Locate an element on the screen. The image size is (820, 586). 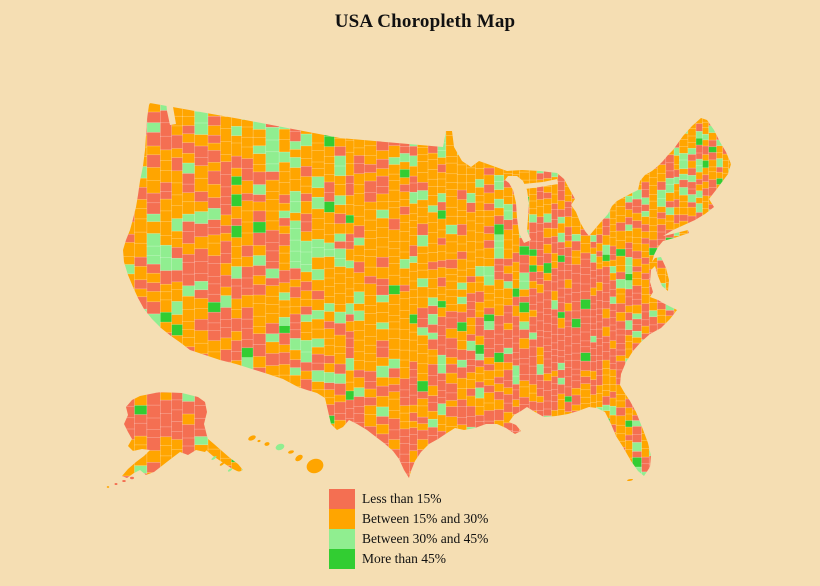
legend-item: Less than 15% is located at coordinates (408, 499).